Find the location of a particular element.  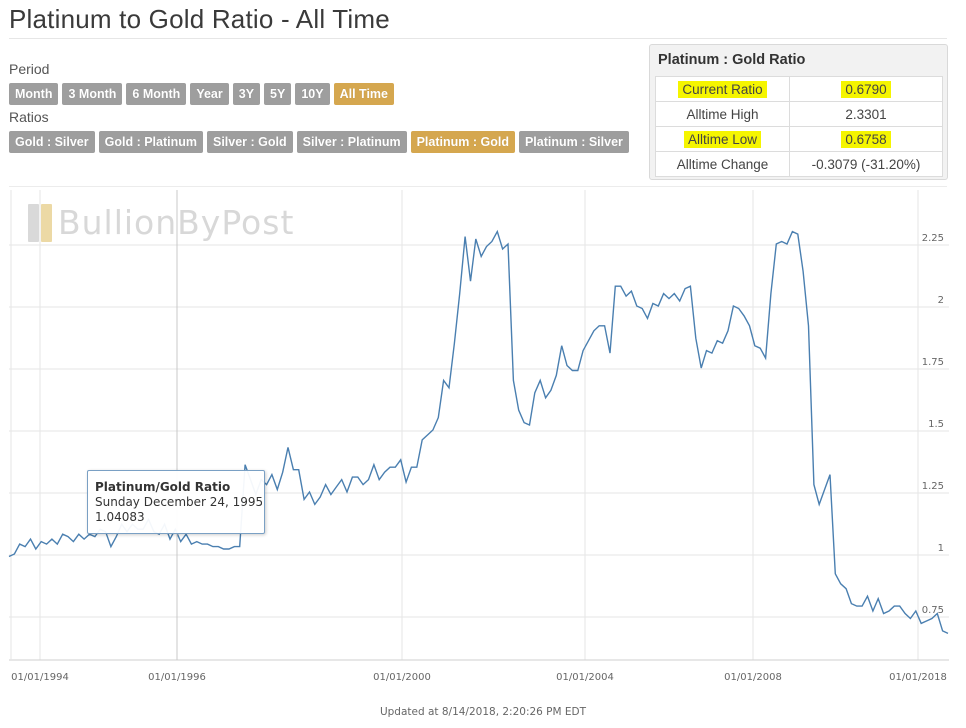

x-tick-label: 01/01/1996 is located at coordinates (177, 677).